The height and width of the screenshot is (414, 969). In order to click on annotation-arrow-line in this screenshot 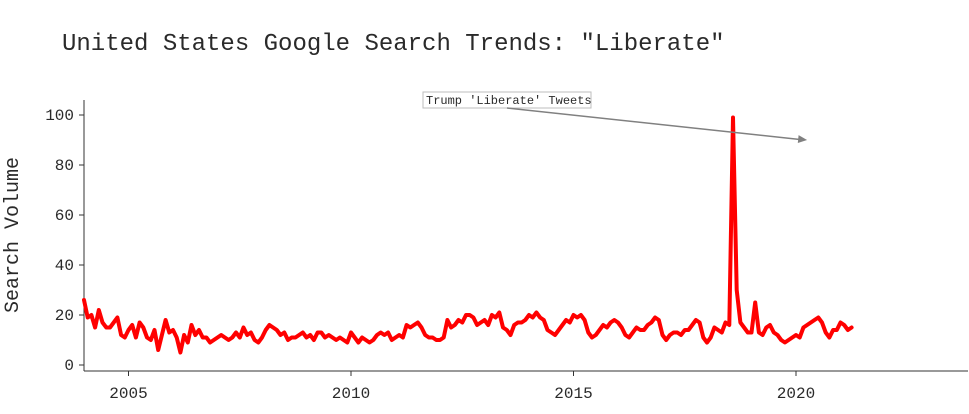, I will do `click(654, 124)`.